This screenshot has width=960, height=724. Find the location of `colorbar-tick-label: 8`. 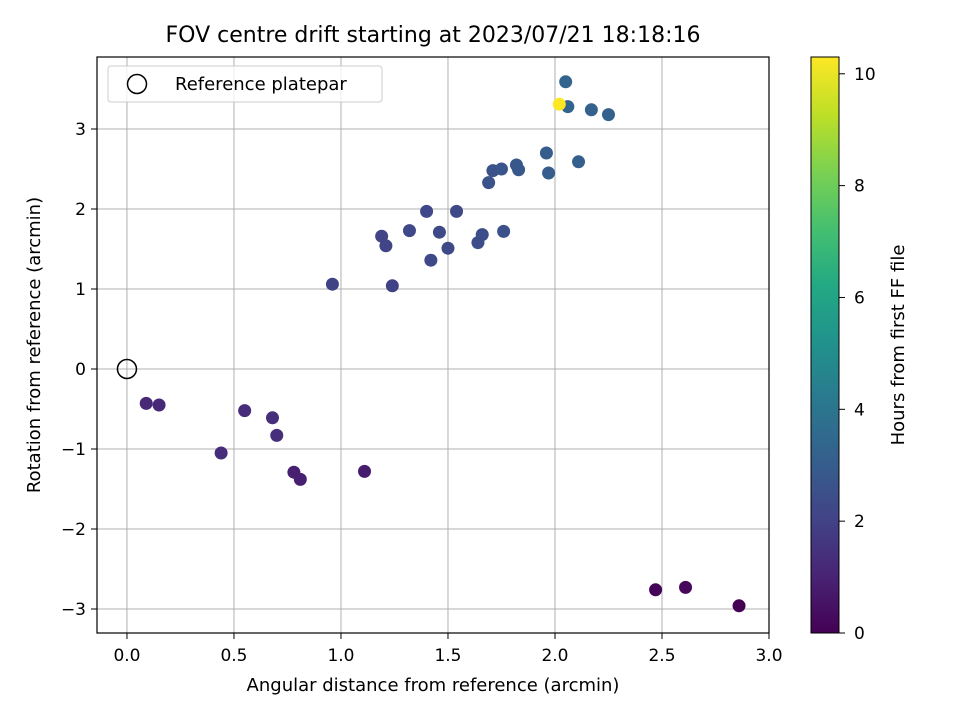

colorbar-tick-label: 8 is located at coordinates (859, 187).